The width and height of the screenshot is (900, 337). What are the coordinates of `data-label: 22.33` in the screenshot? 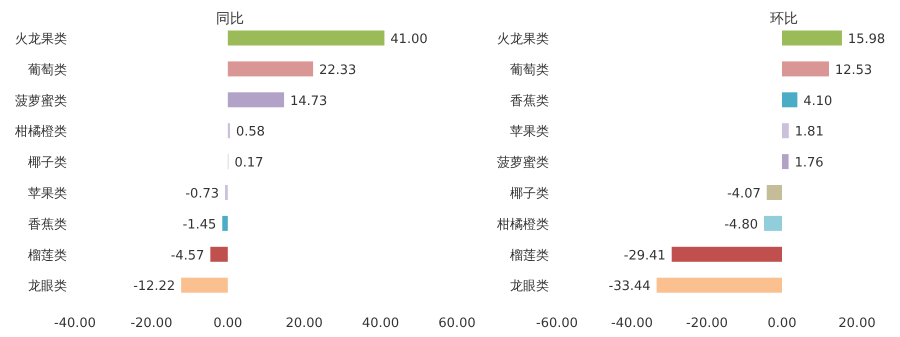 It's located at (337, 70).